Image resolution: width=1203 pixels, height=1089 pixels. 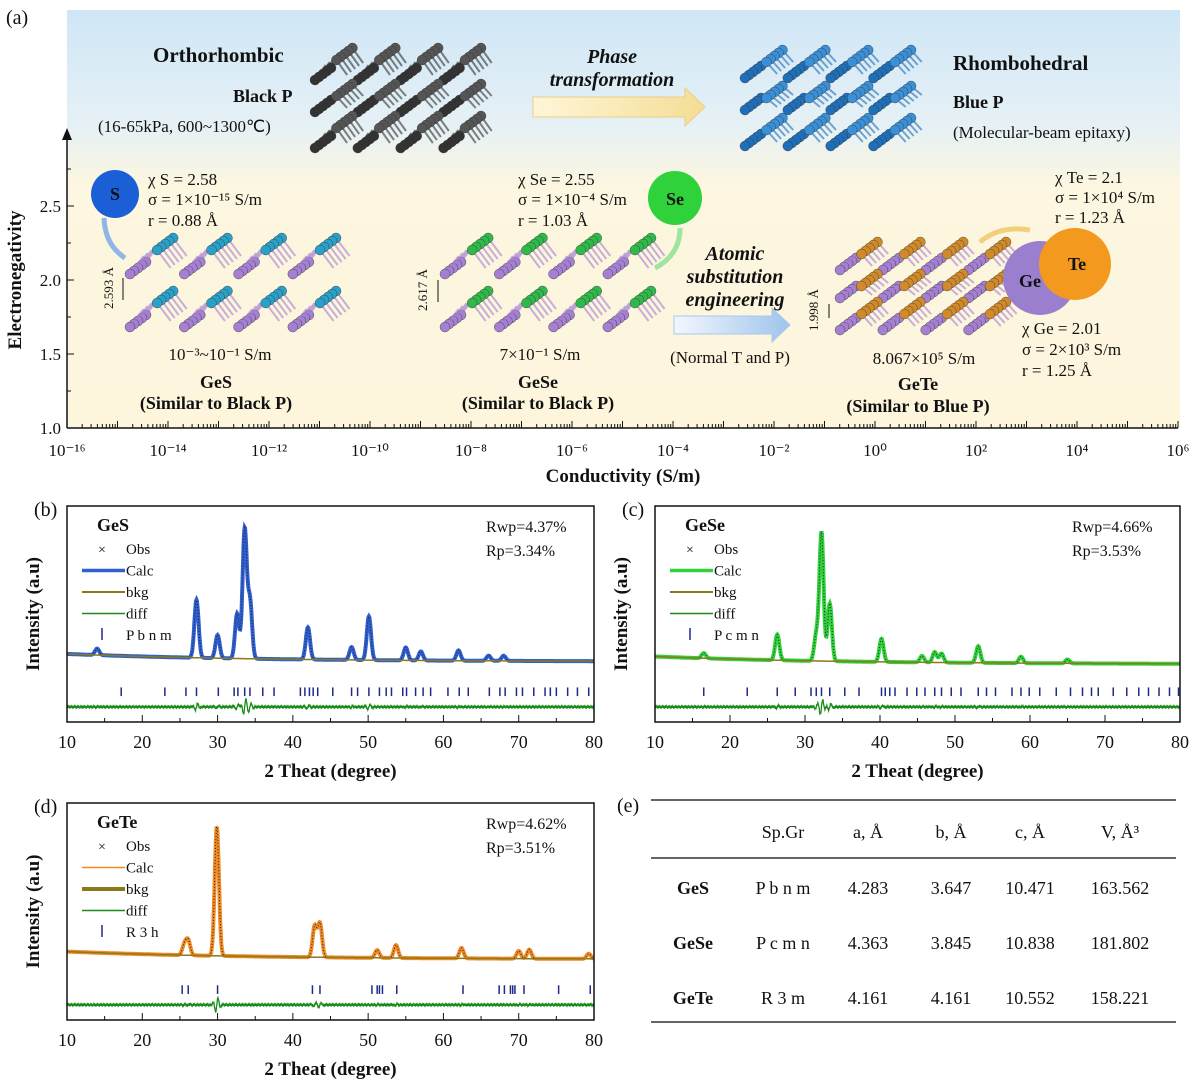 What do you see at coordinates (773, 450) in the screenshot?
I see `x-tick-label: 10⁻²` at bounding box center [773, 450].